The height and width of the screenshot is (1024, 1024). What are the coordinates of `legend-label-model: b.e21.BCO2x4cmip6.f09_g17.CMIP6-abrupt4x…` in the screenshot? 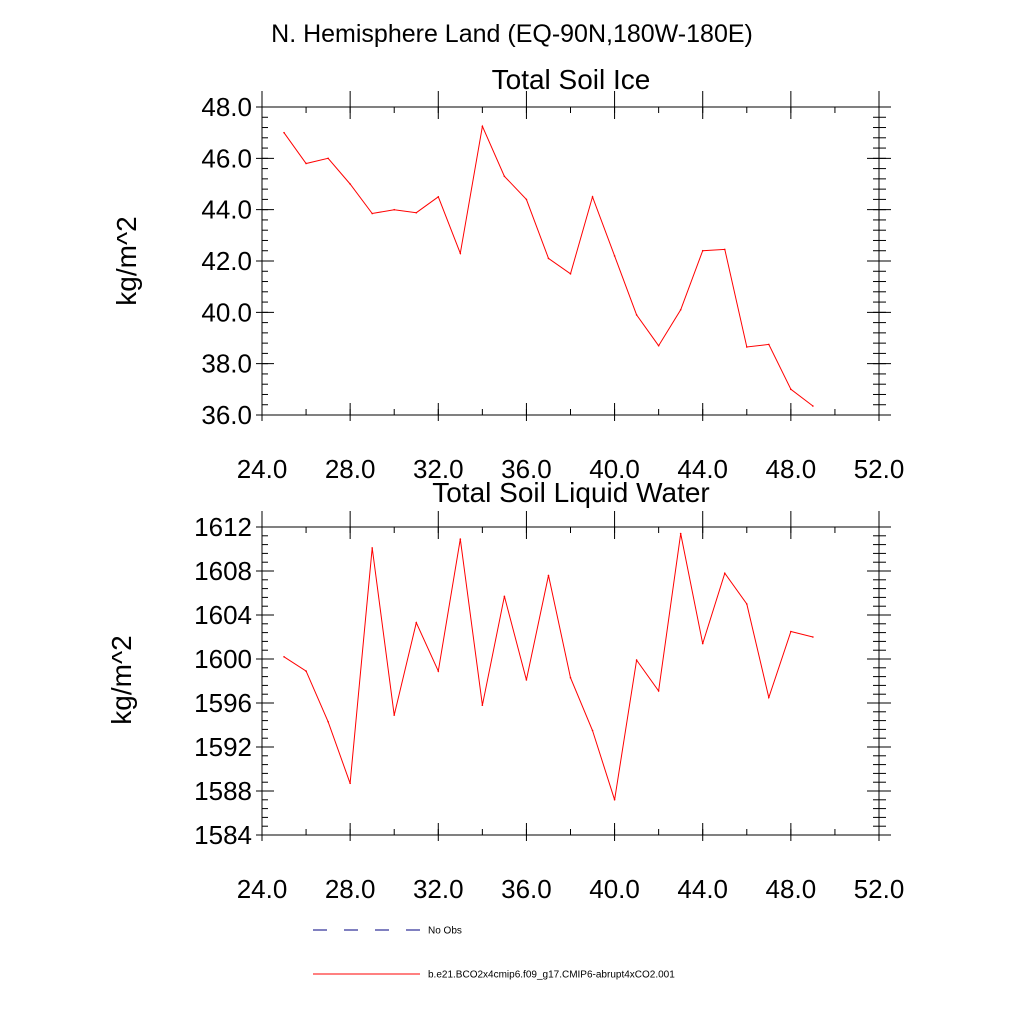 It's located at (551, 975).